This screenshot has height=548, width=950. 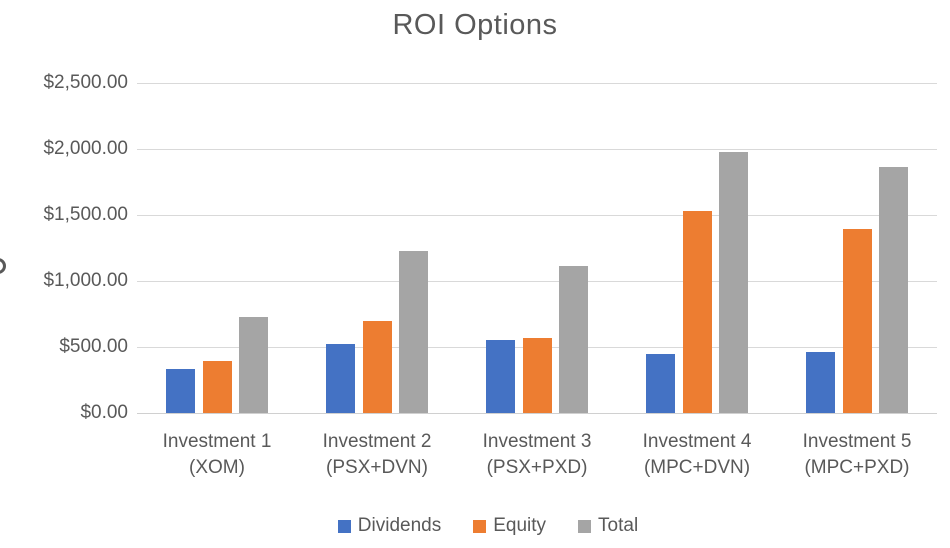 I want to click on x-axis-line, so click(x=537, y=413).